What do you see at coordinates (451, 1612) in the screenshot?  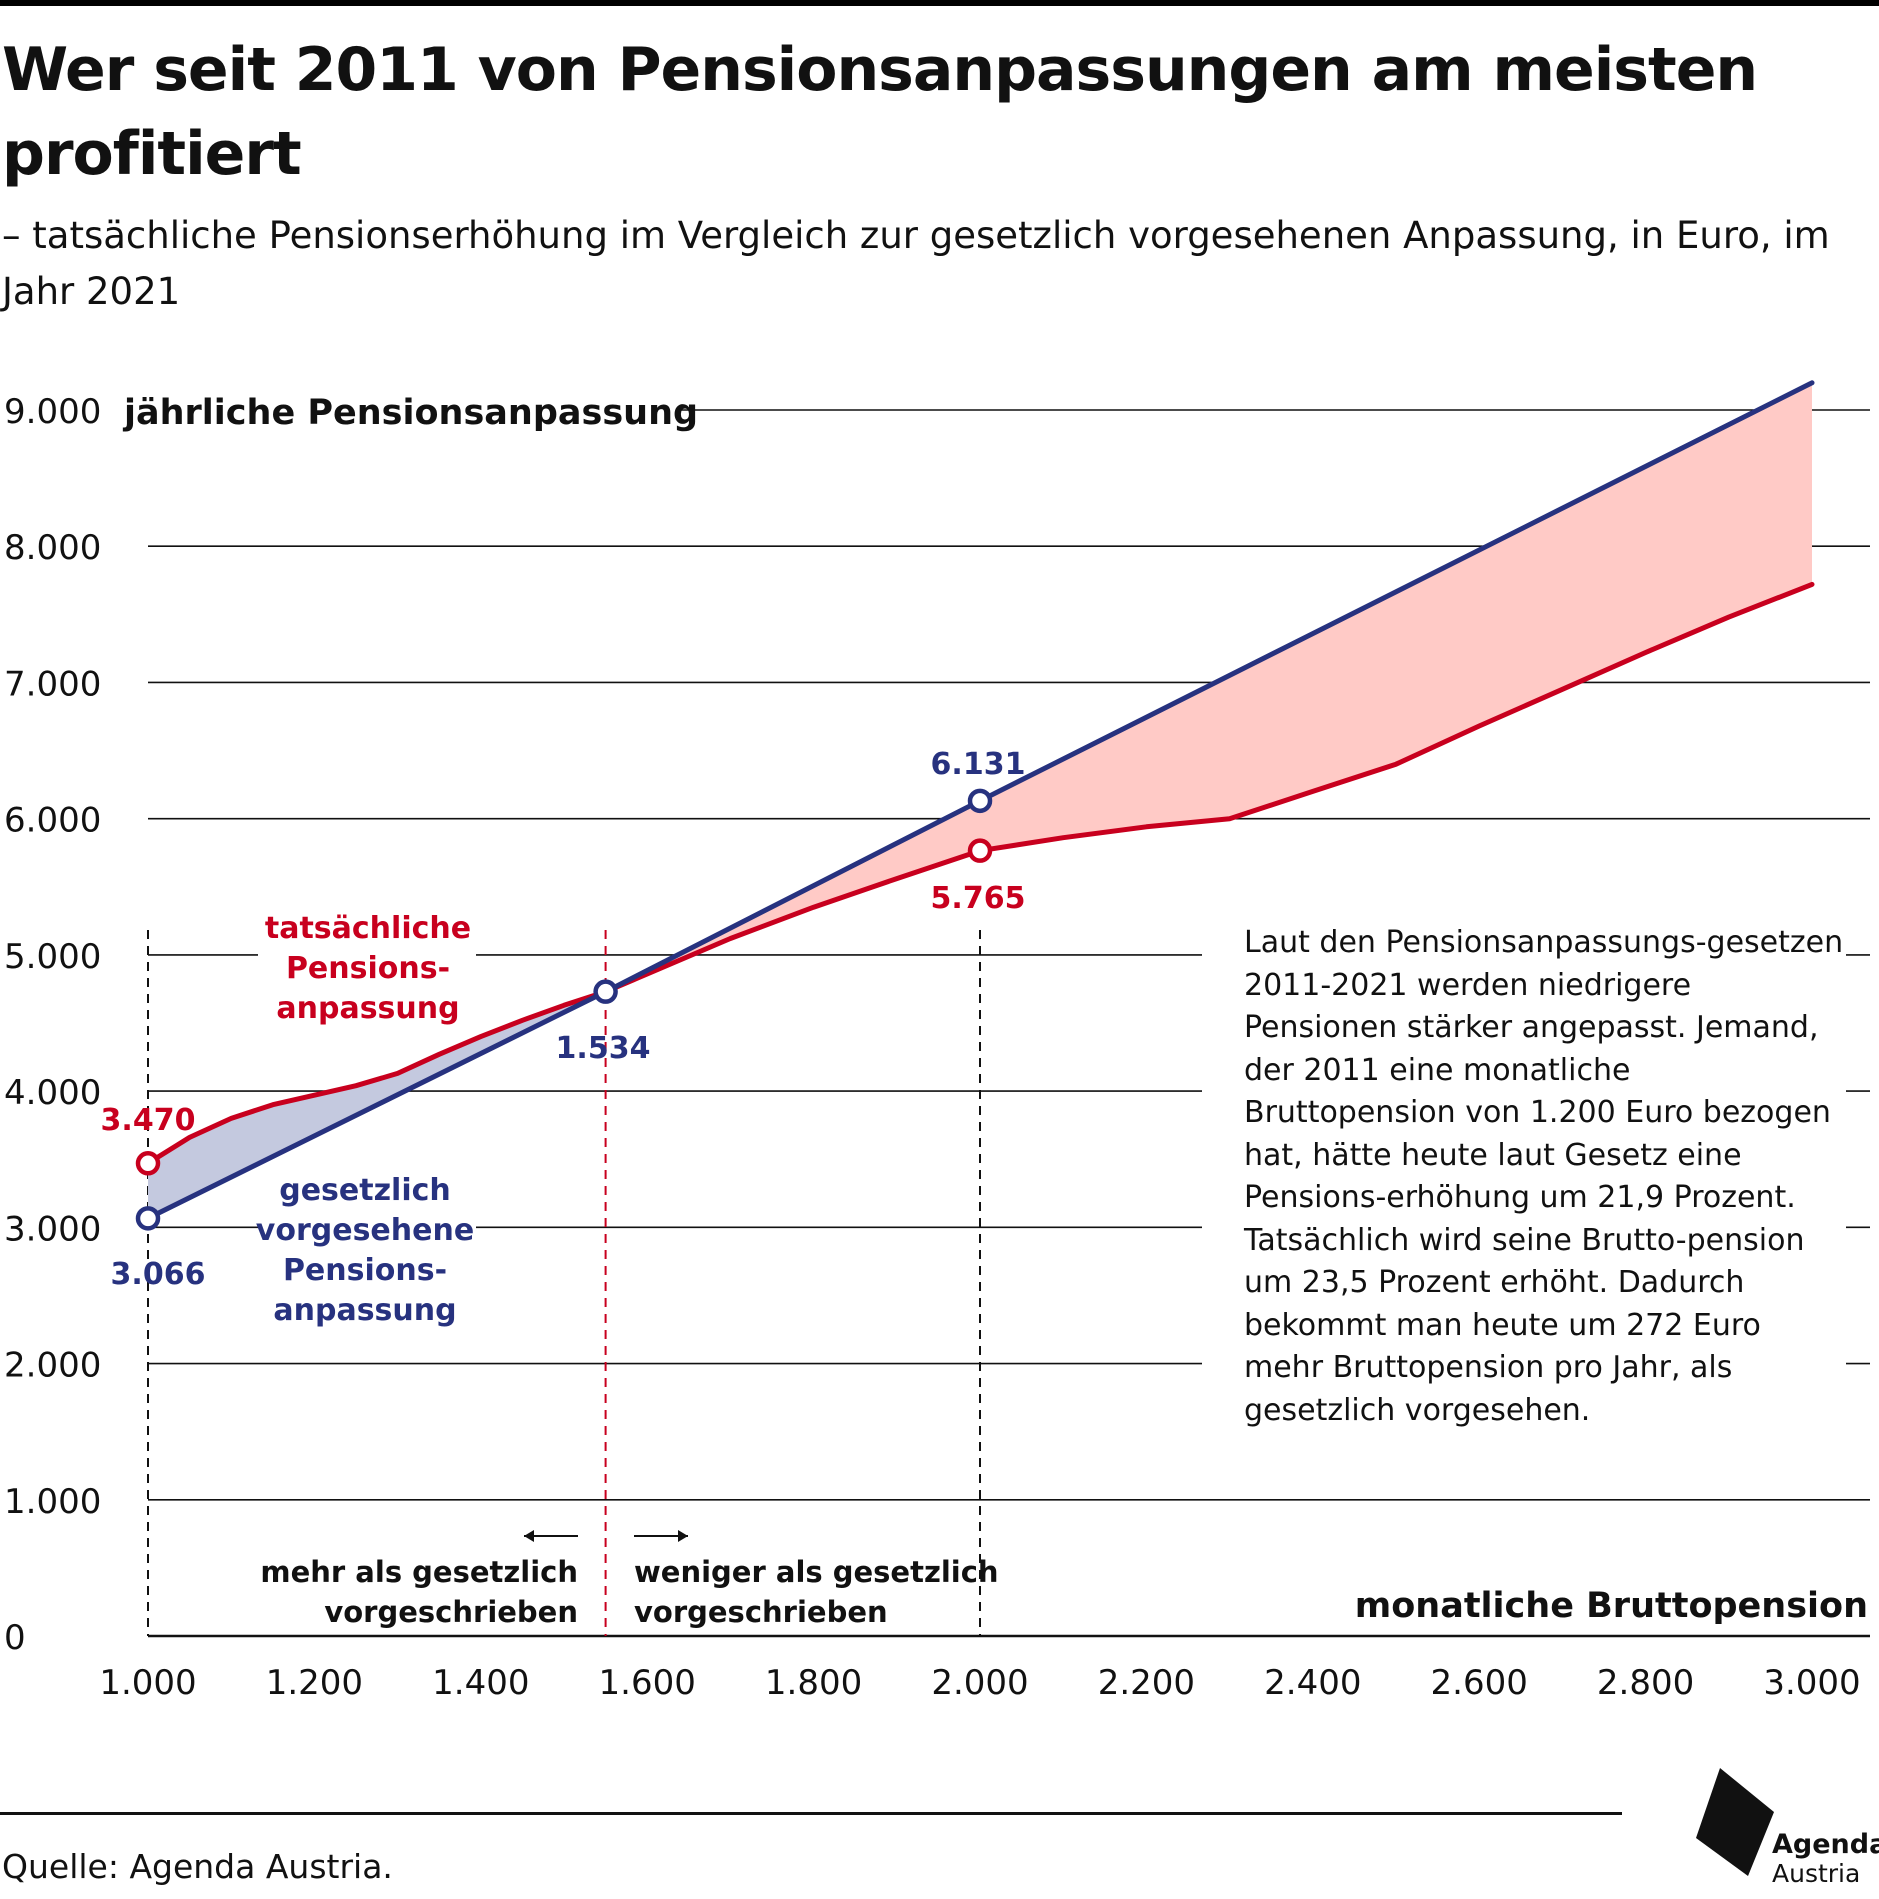 I see `region-label-more: vorgeschrieben` at bounding box center [451, 1612].